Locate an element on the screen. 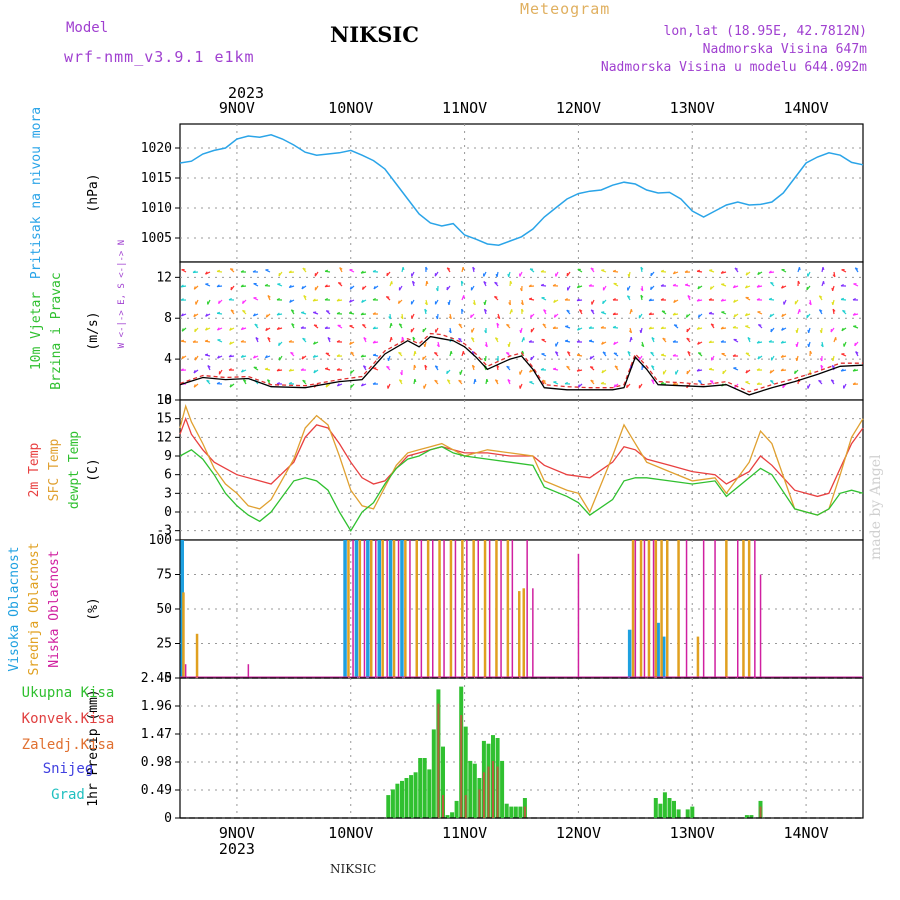 The width and height of the screenshot is (900, 900). ytick-label: 0.49 is located at coordinates (156, 790).